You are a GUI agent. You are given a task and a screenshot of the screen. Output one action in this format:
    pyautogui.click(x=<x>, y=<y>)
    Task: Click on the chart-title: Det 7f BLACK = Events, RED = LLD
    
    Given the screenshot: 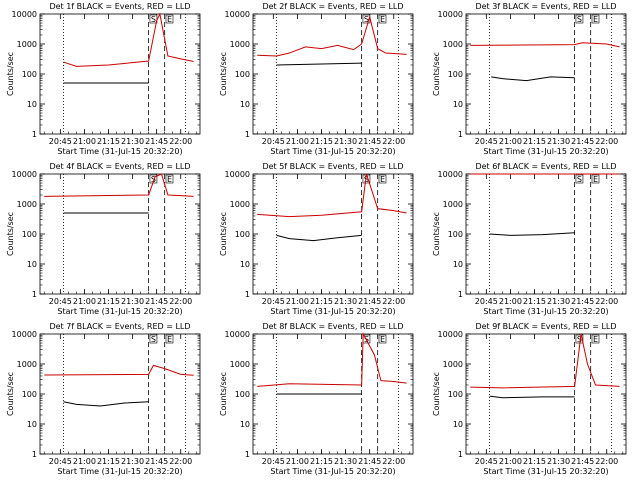 What is the action you would take?
    pyautogui.click(x=119, y=326)
    